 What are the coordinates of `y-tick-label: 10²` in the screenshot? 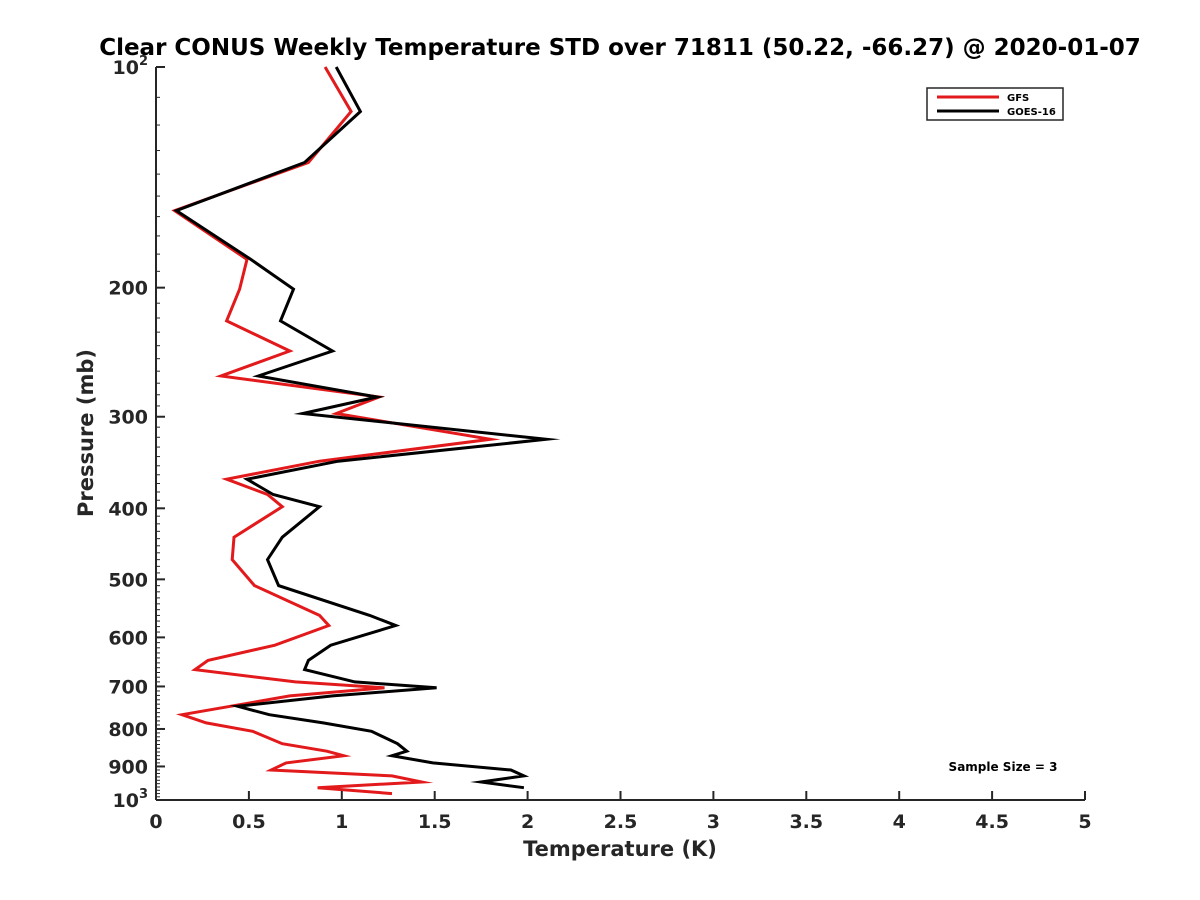 It's located at (131, 66).